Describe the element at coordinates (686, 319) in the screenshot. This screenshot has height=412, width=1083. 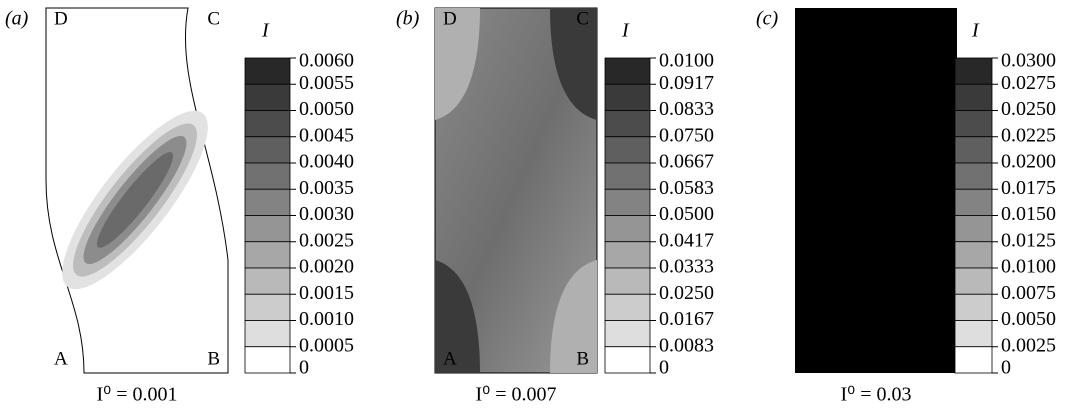
I see `colorbar-tick-label: 0.0167` at that location.